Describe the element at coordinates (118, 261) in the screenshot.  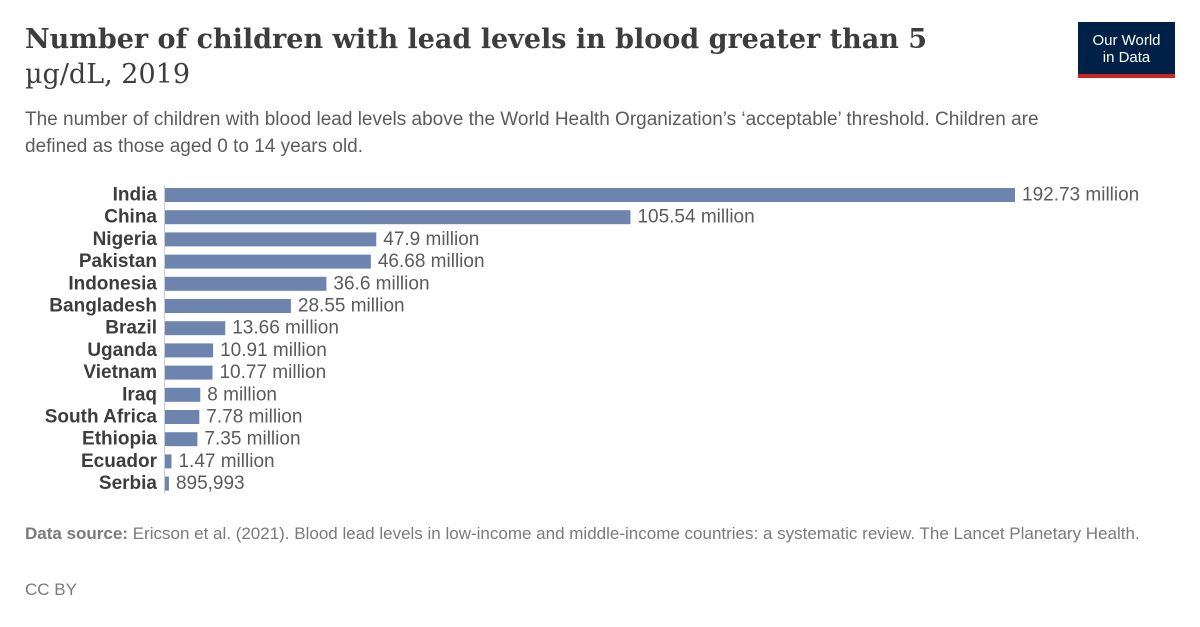
I see `category-label-pakistan: Pakistan` at that location.